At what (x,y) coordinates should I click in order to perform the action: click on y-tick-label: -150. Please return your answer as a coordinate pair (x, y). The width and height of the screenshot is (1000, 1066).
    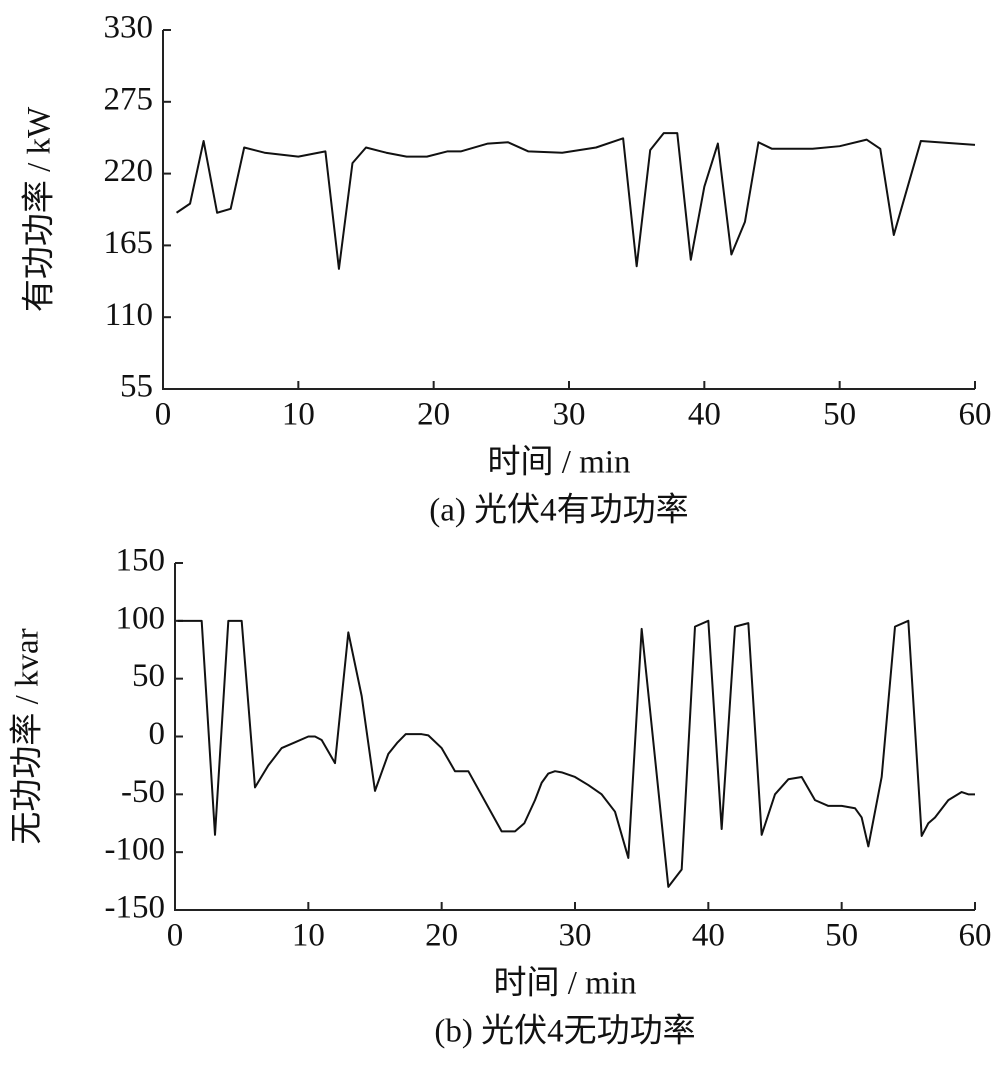
    Looking at the image, I should click on (135, 908).